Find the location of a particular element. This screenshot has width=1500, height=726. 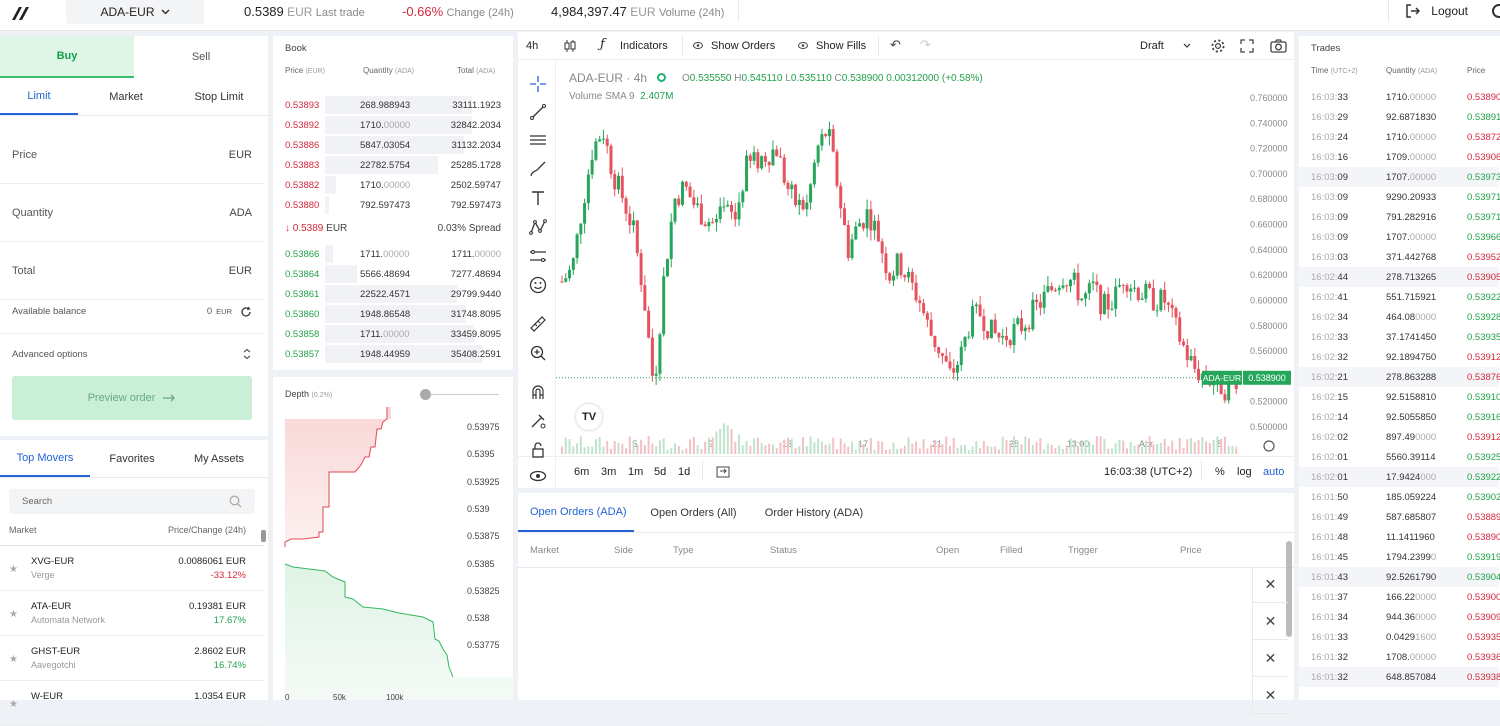

range-5d: 5d is located at coordinates (660, 472).